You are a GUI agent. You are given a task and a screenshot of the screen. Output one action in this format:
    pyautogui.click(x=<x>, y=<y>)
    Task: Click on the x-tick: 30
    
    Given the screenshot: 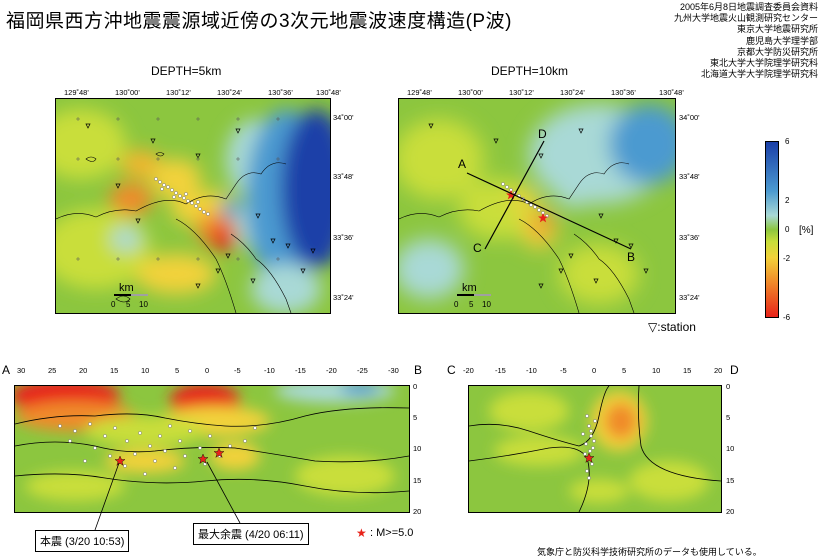 What is the action you would take?
    pyautogui.click(x=21, y=370)
    